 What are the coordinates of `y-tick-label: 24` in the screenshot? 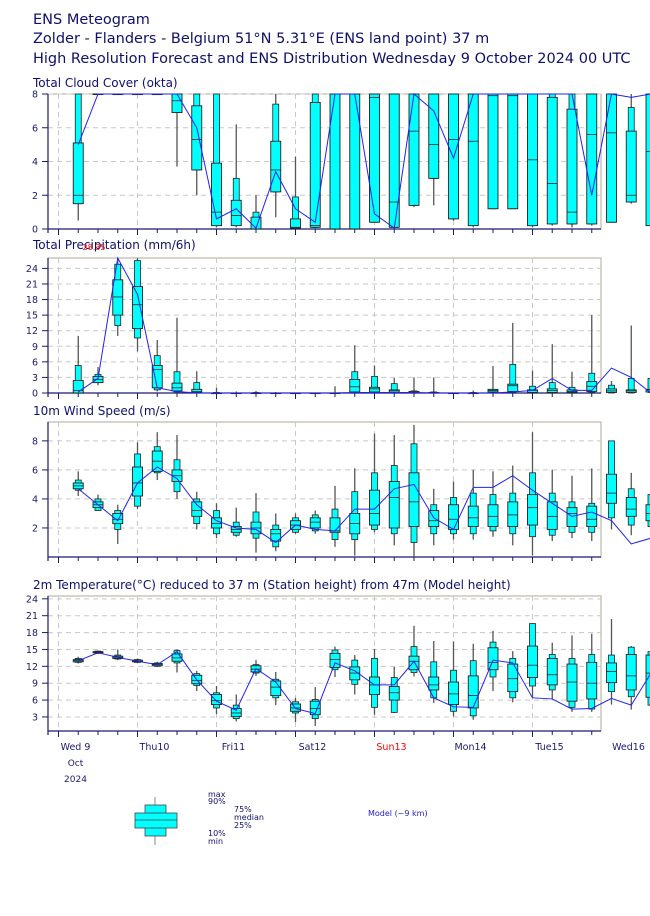 It's located at (32, 599).